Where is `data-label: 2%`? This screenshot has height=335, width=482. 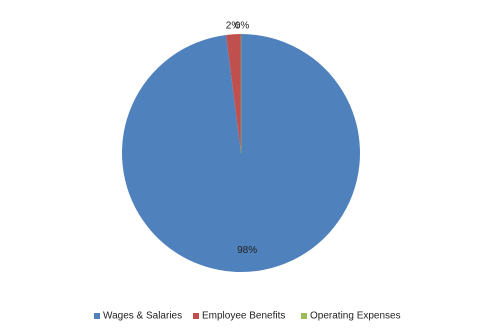 data-label: 2% is located at coordinates (233, 26).